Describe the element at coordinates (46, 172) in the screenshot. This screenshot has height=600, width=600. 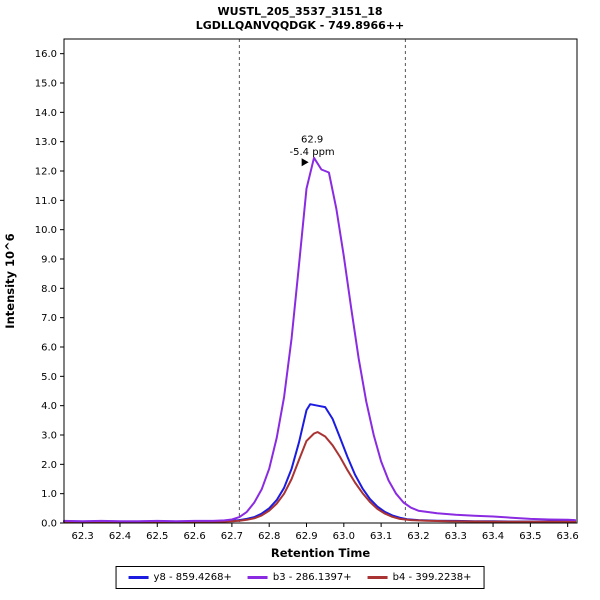
I see `y-tick-label: 12.0` at that location.